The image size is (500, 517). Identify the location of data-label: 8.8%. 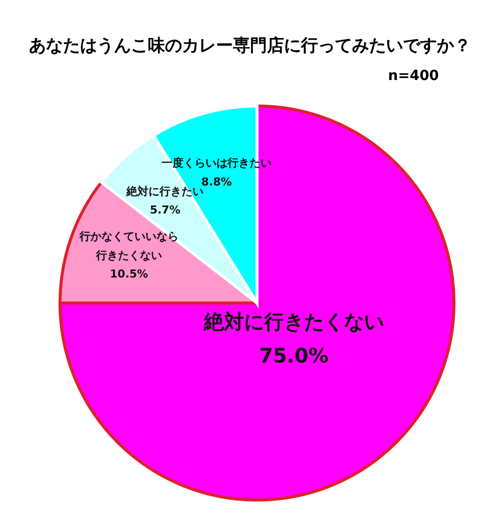
(216, 181).